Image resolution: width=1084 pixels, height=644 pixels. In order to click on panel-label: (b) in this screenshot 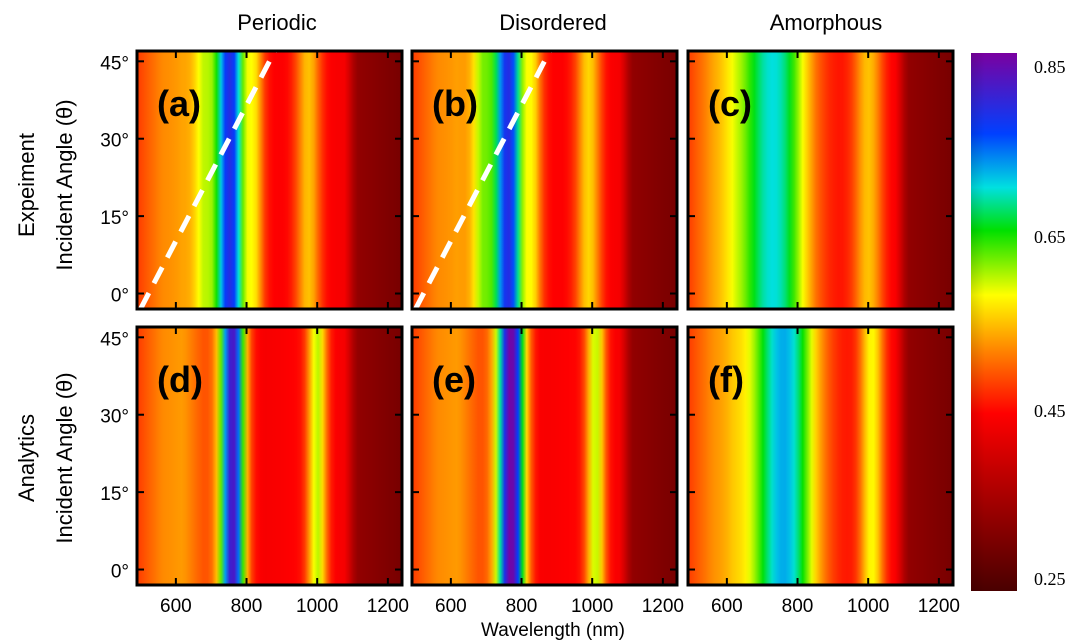, I will do `click(455, 103)`.